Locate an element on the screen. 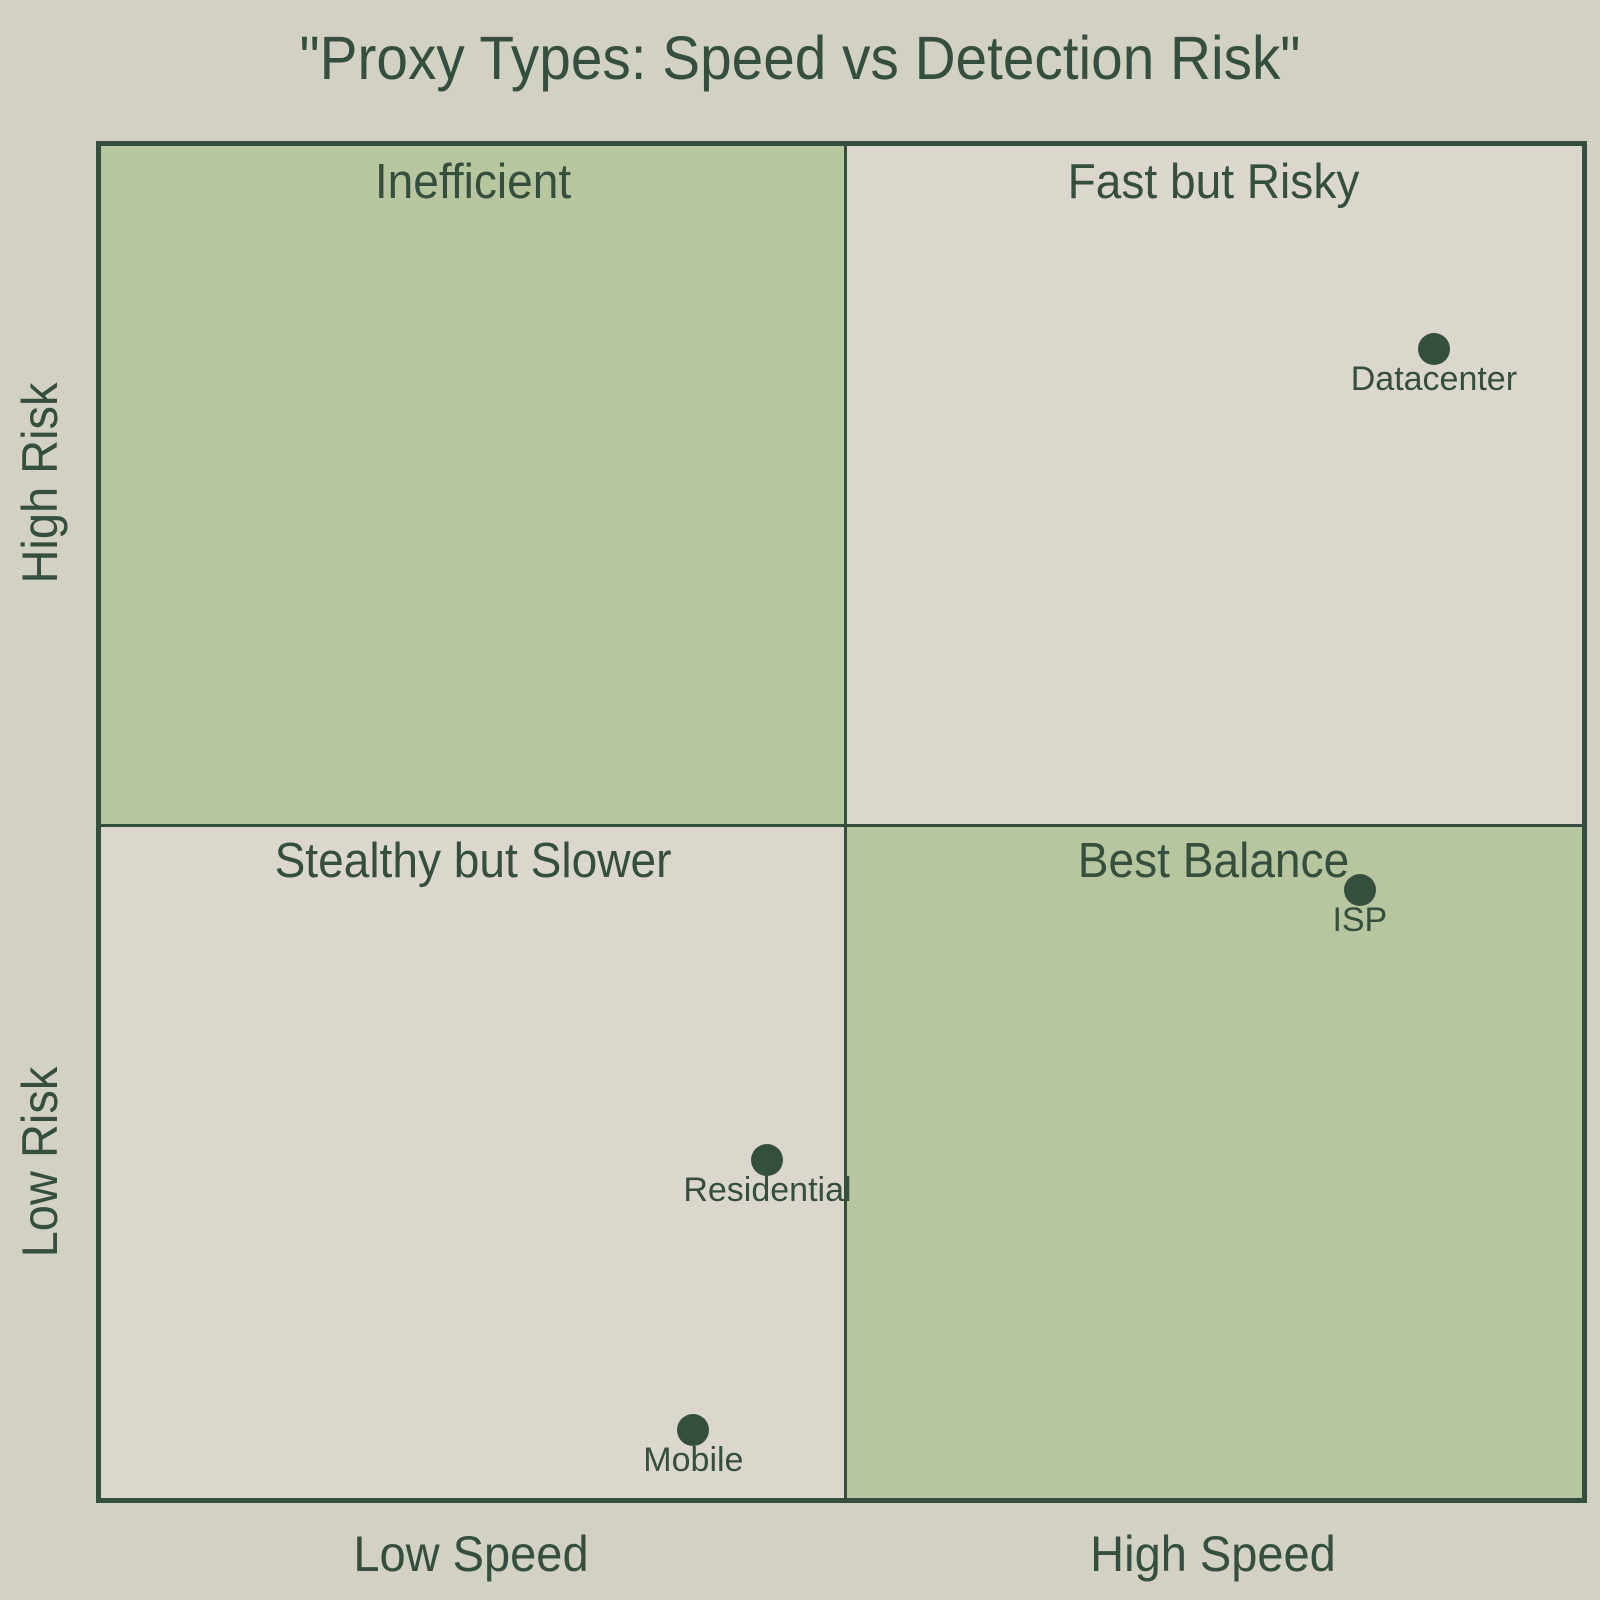 Image resolution: width=1600 pixels, height=1600 pixels. quadrant-label-best-balance: Best Balance is located at coordinates (1213, 861).